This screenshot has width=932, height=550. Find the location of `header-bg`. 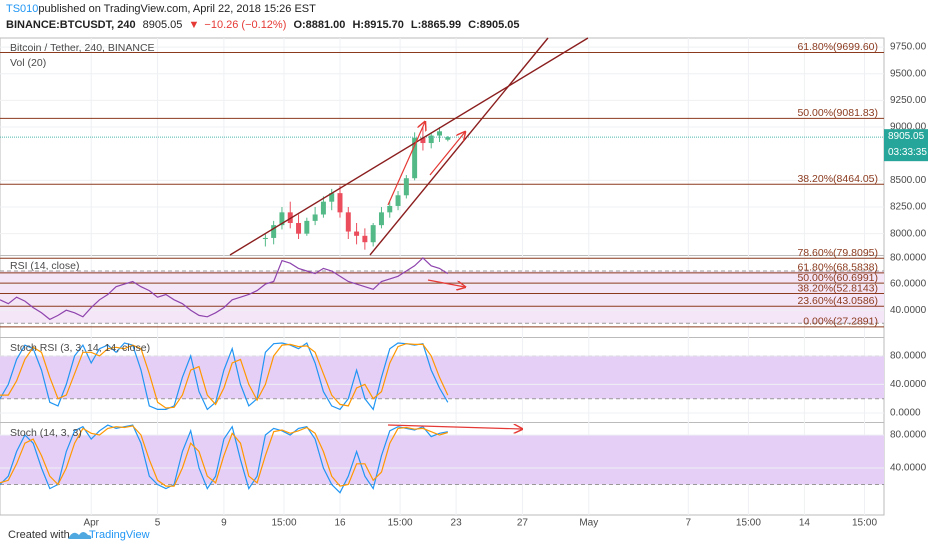

header-bg is located at coordinates (466, 18).